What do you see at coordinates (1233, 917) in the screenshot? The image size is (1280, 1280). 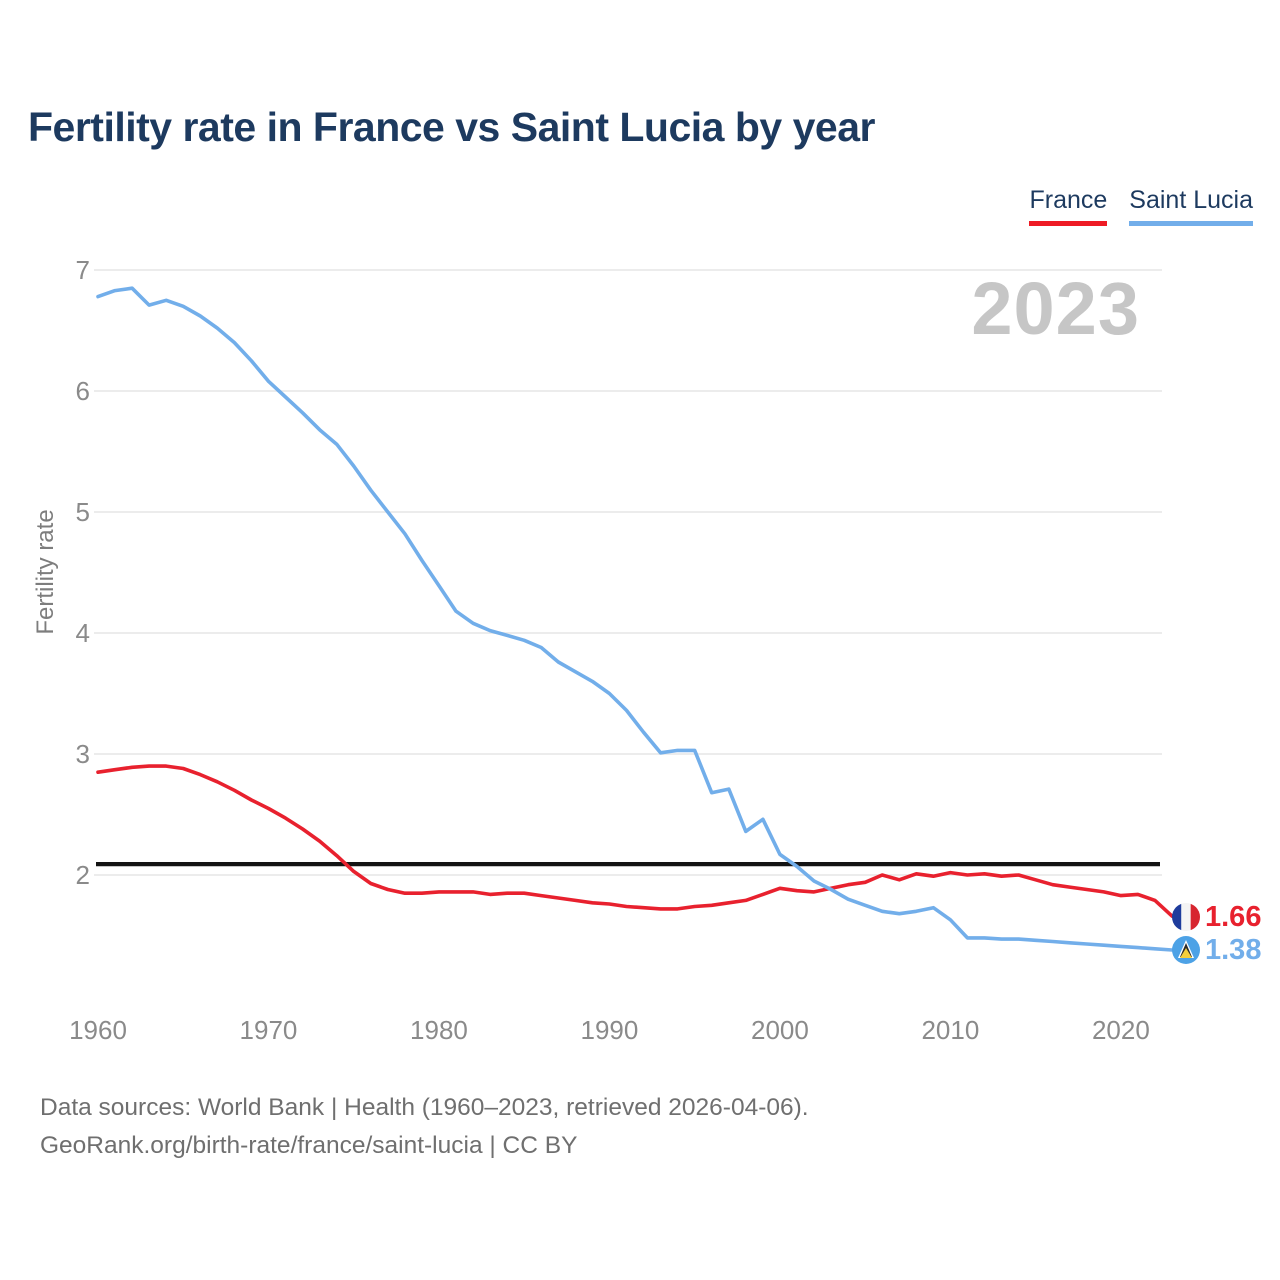 I see `france-end-value: 1.66` at bounding box center [1233, 917].